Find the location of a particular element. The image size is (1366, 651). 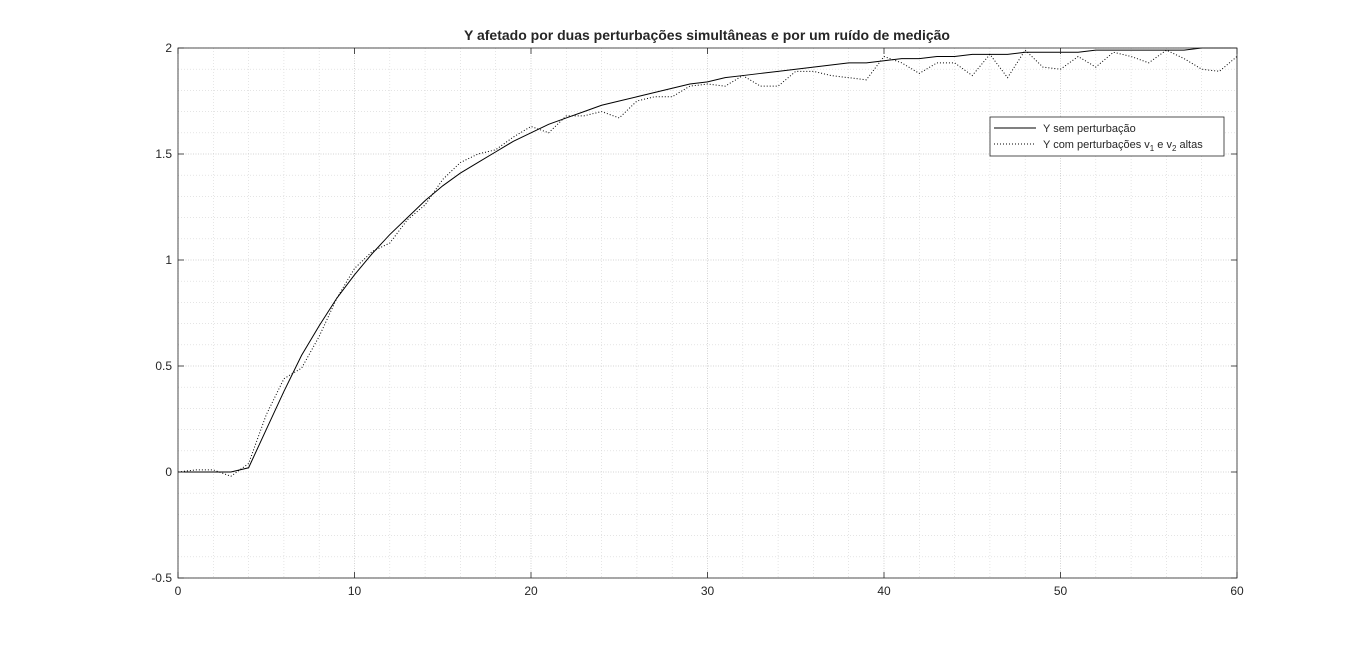

x-axis-tick-labels: 0 10 20 30 40 50 60 is located at coordinates (709, 591).